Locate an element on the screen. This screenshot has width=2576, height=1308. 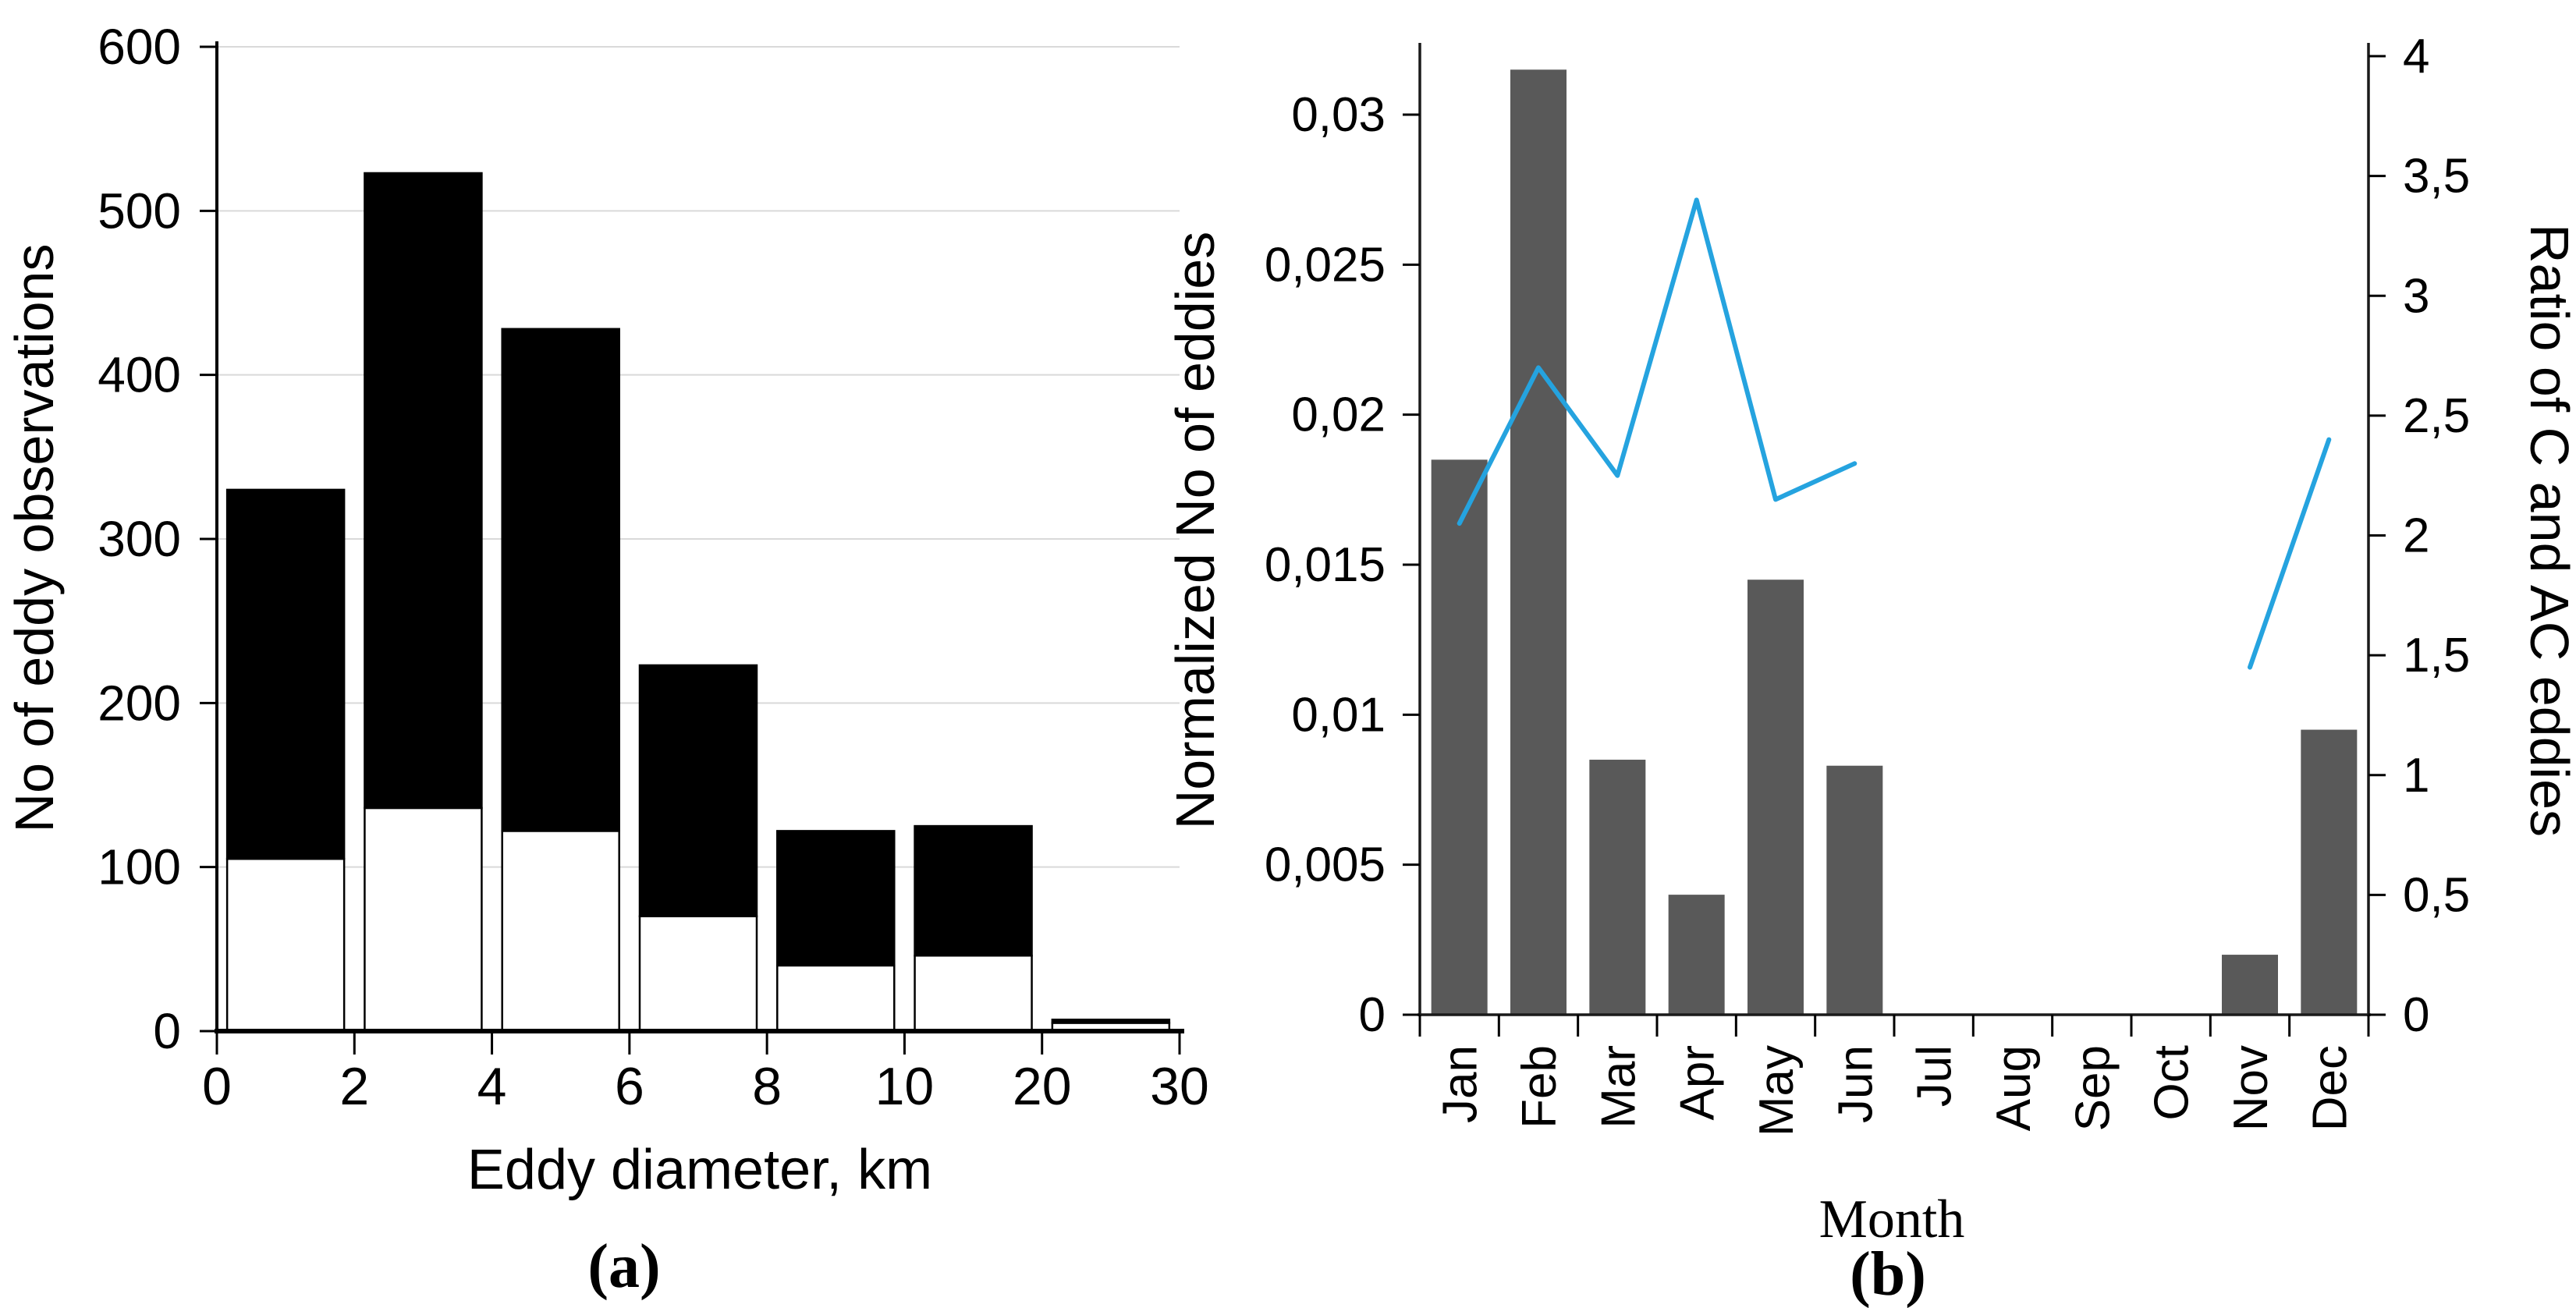
right-tick-label: 2,5 is located at coordinates (2436, 416).